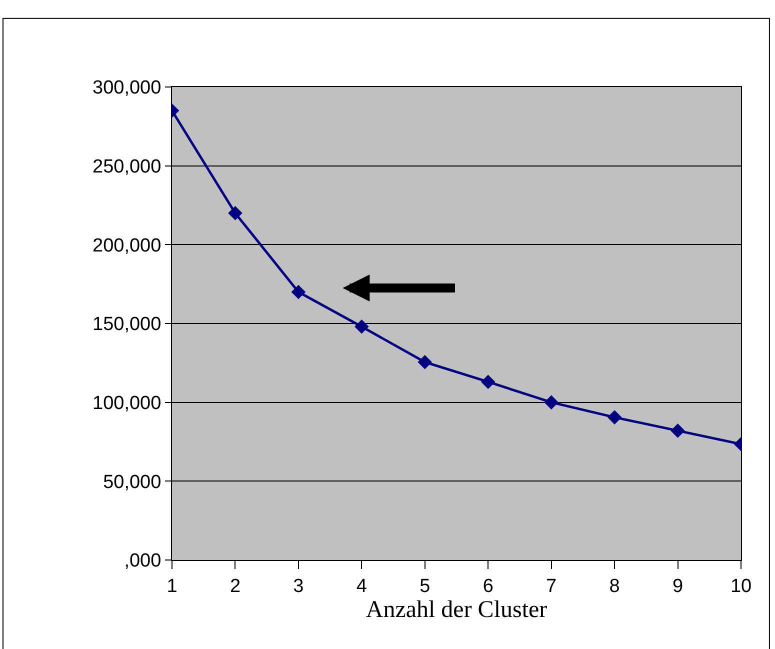 The image size is (775, 649). I want to click on y-tick-label: 150,000, so click(127, 325).